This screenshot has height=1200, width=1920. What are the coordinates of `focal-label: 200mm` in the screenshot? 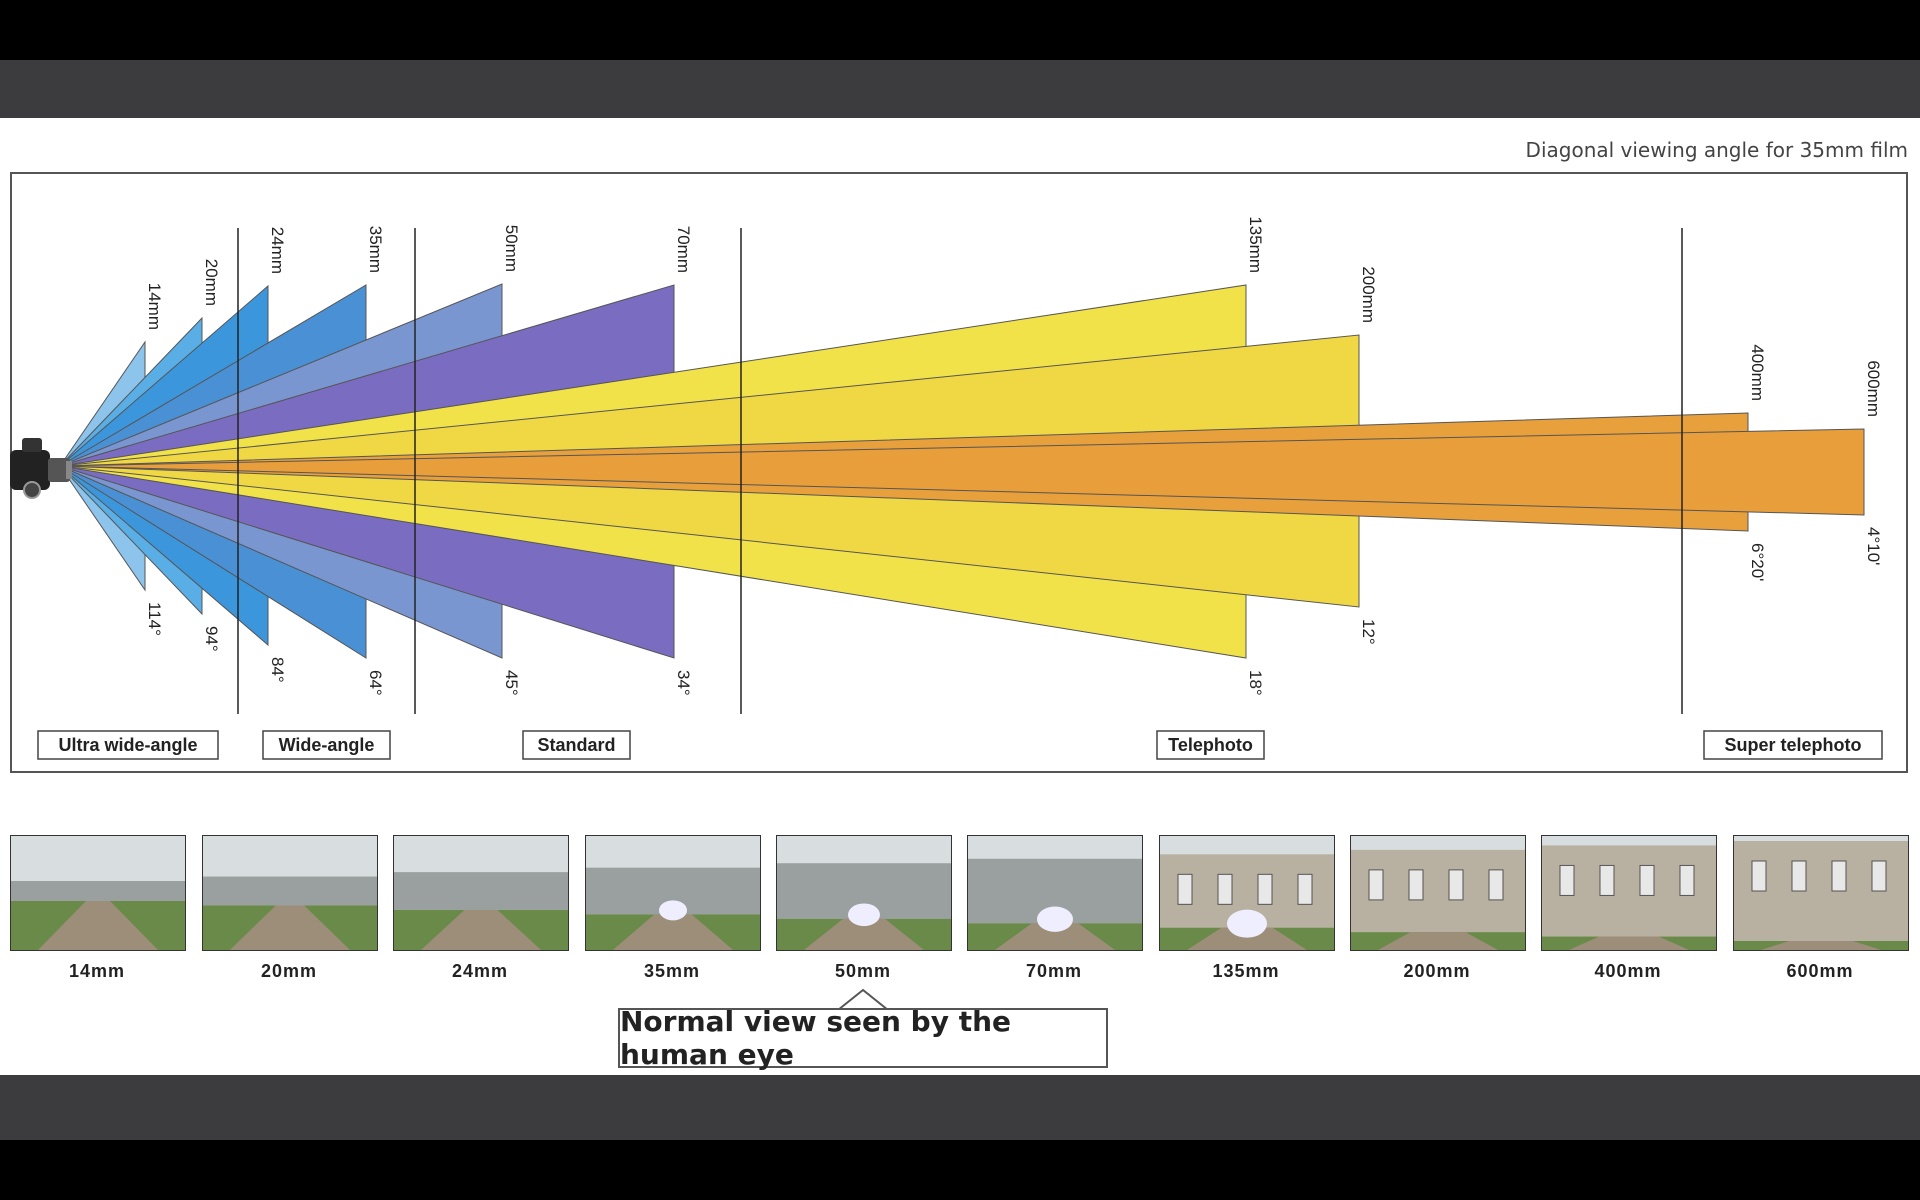 It's located at (1368, 294).